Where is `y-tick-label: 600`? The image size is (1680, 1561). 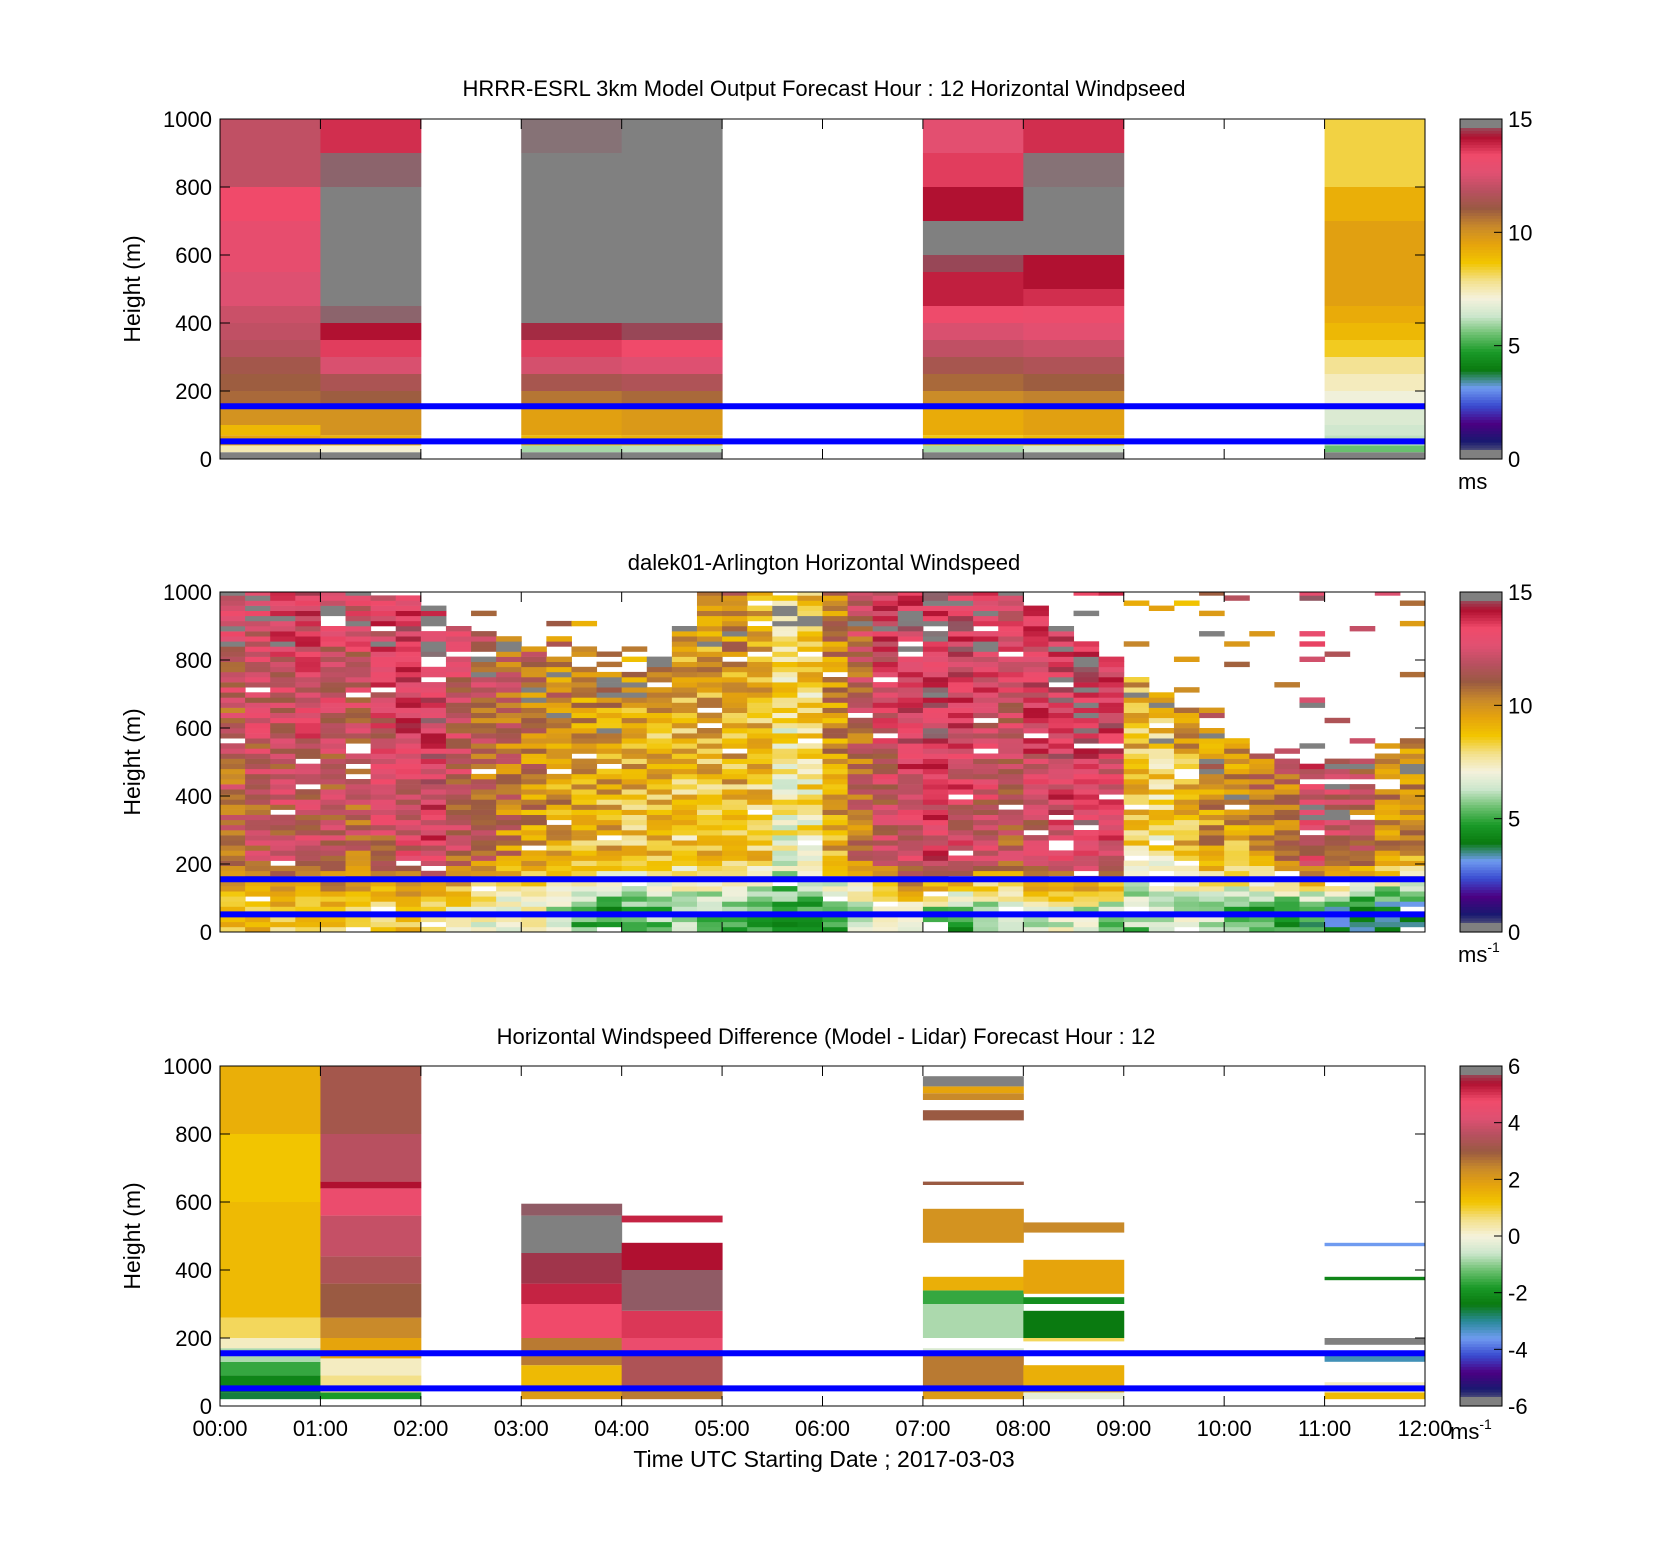
y-tick-label: 600 is located at coordinates (193, 1202).